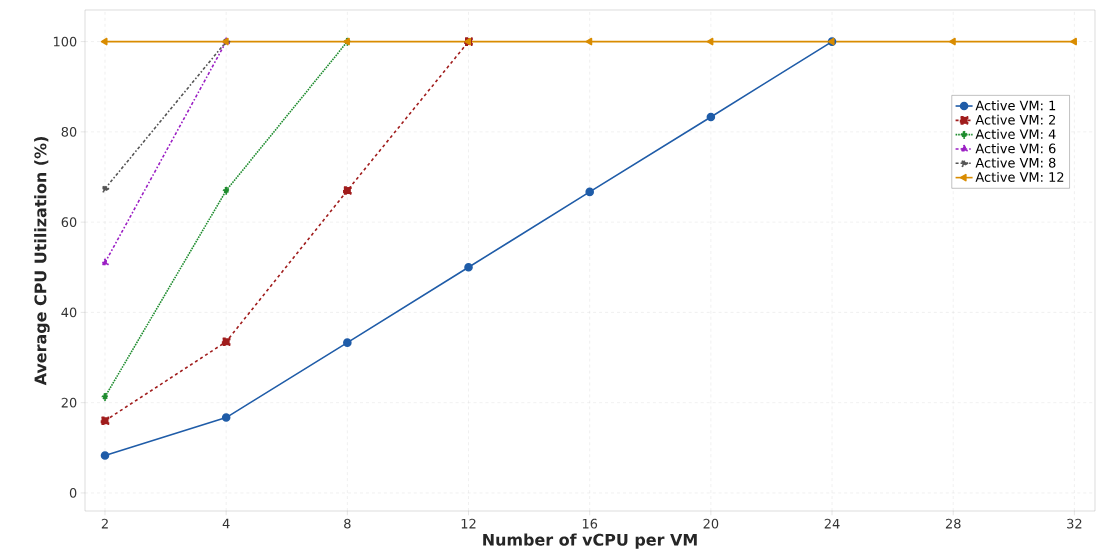 The height and width of the screenshot is (554, 1104). I want to click on y-tick-label: 80, so click(69, 131).